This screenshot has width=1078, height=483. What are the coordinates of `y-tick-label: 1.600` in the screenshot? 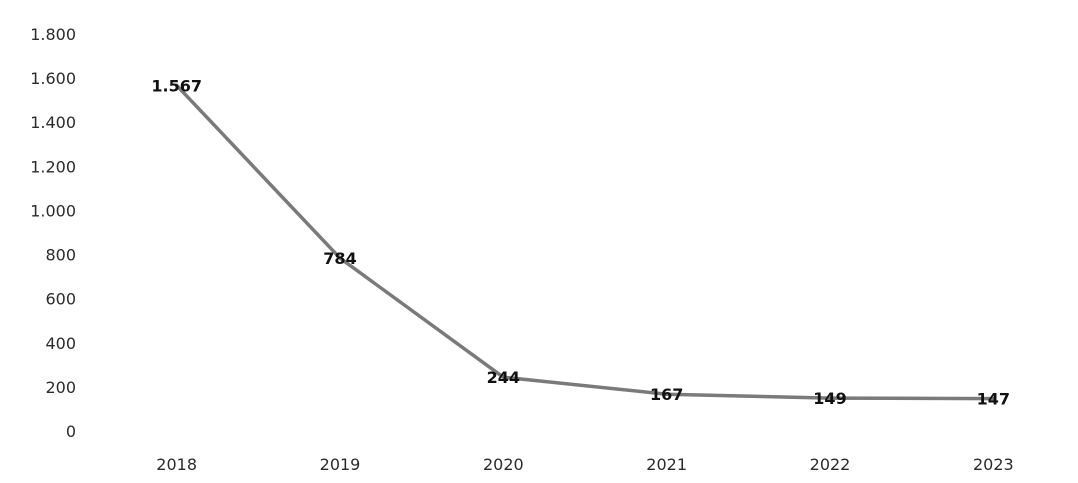 It's located at (53, 78).